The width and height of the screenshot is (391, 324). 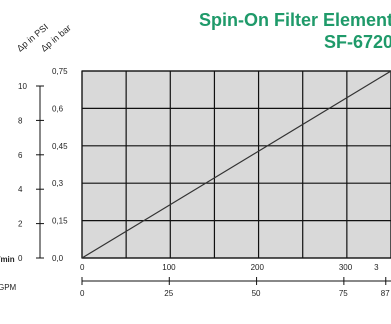 I want to click on psi-tick-label: 10, so click(x=22, y=86).